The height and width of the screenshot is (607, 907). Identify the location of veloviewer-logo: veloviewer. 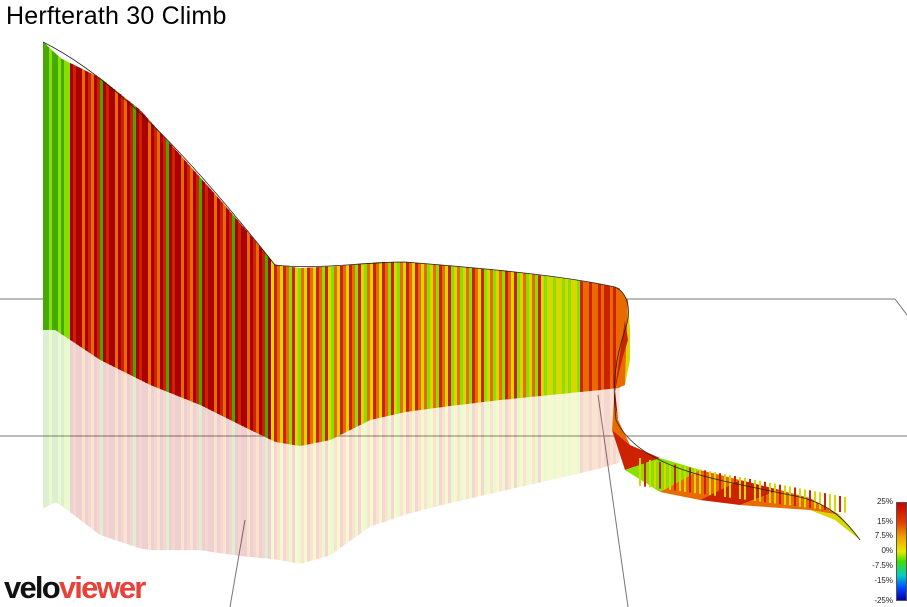
(75, 587).